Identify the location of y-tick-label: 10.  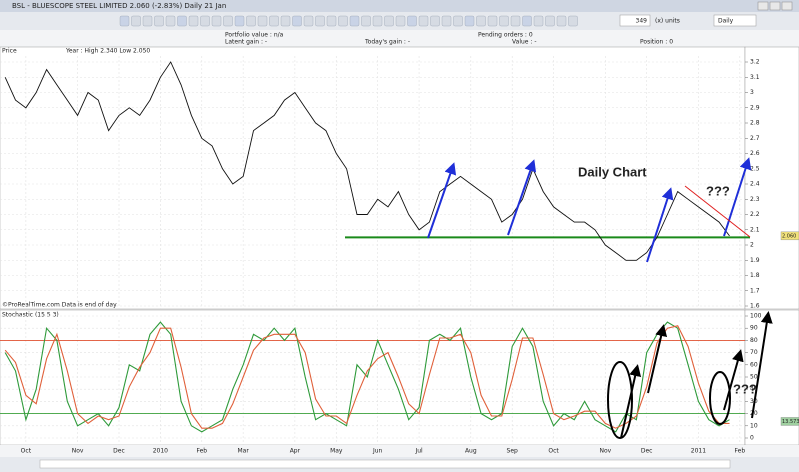
(754, 425).